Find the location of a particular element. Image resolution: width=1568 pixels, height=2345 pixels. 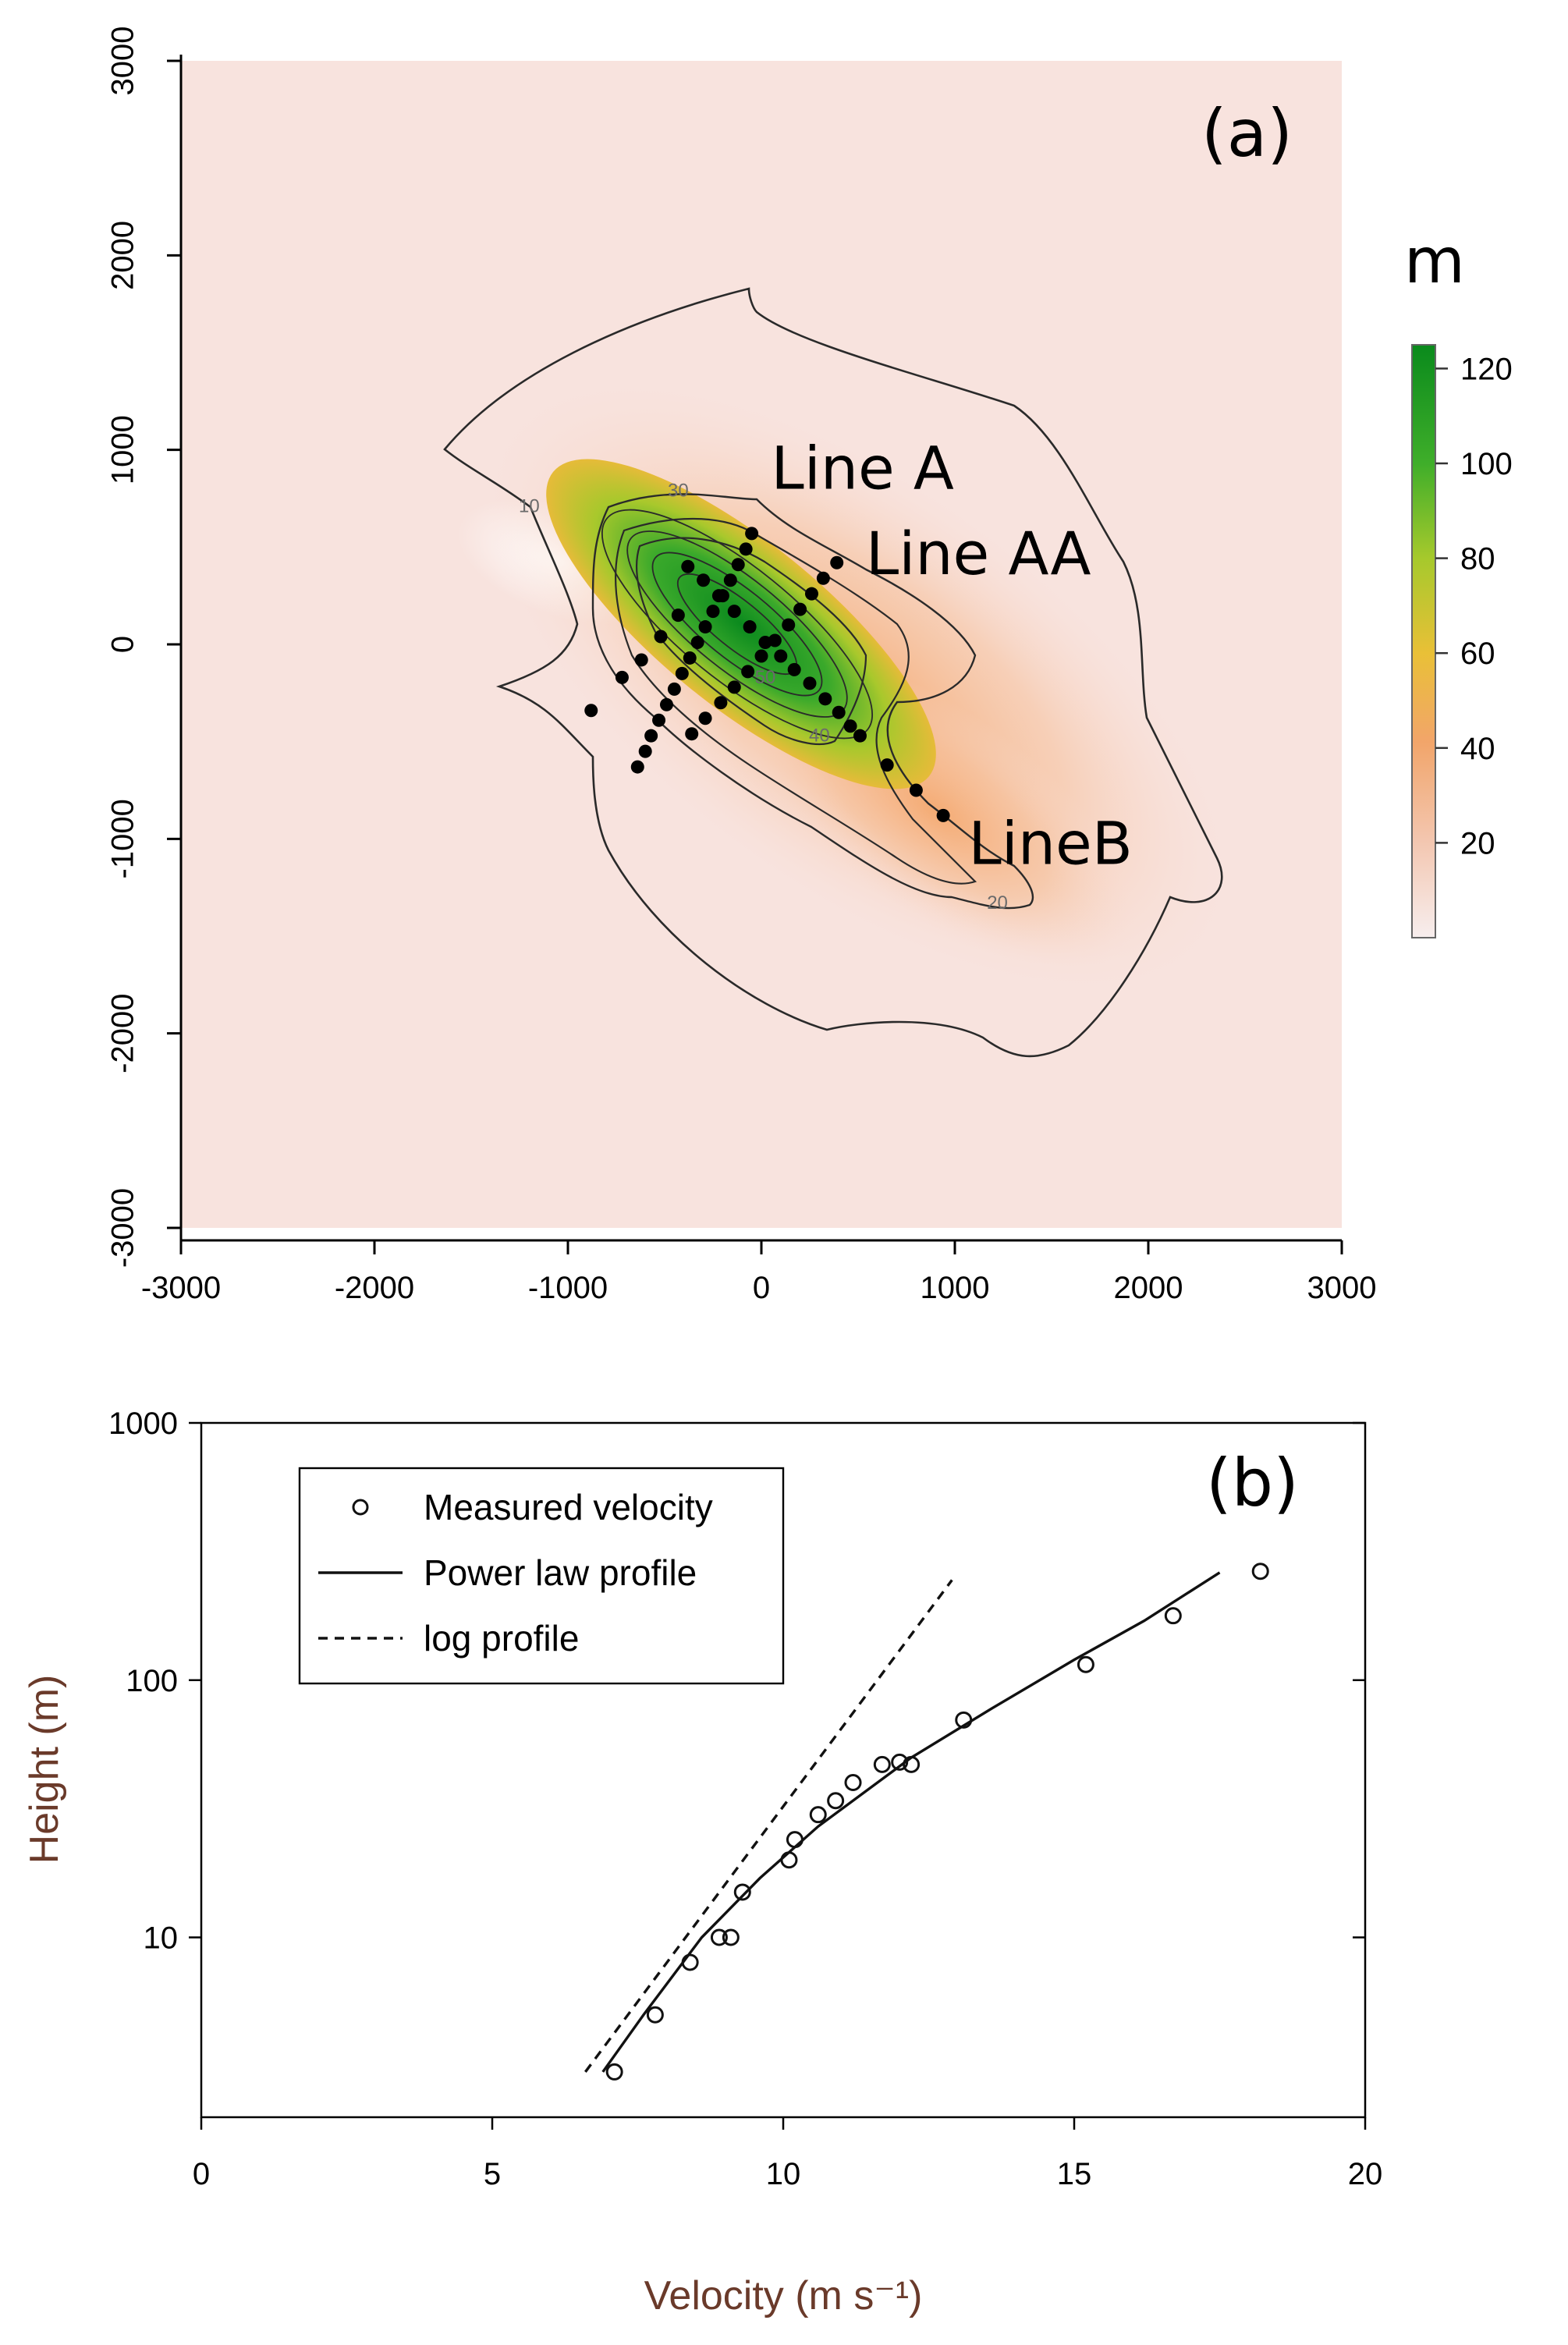

colorbar: m 20 40 60 80 100 120 is located at coordinates (1459, 581).